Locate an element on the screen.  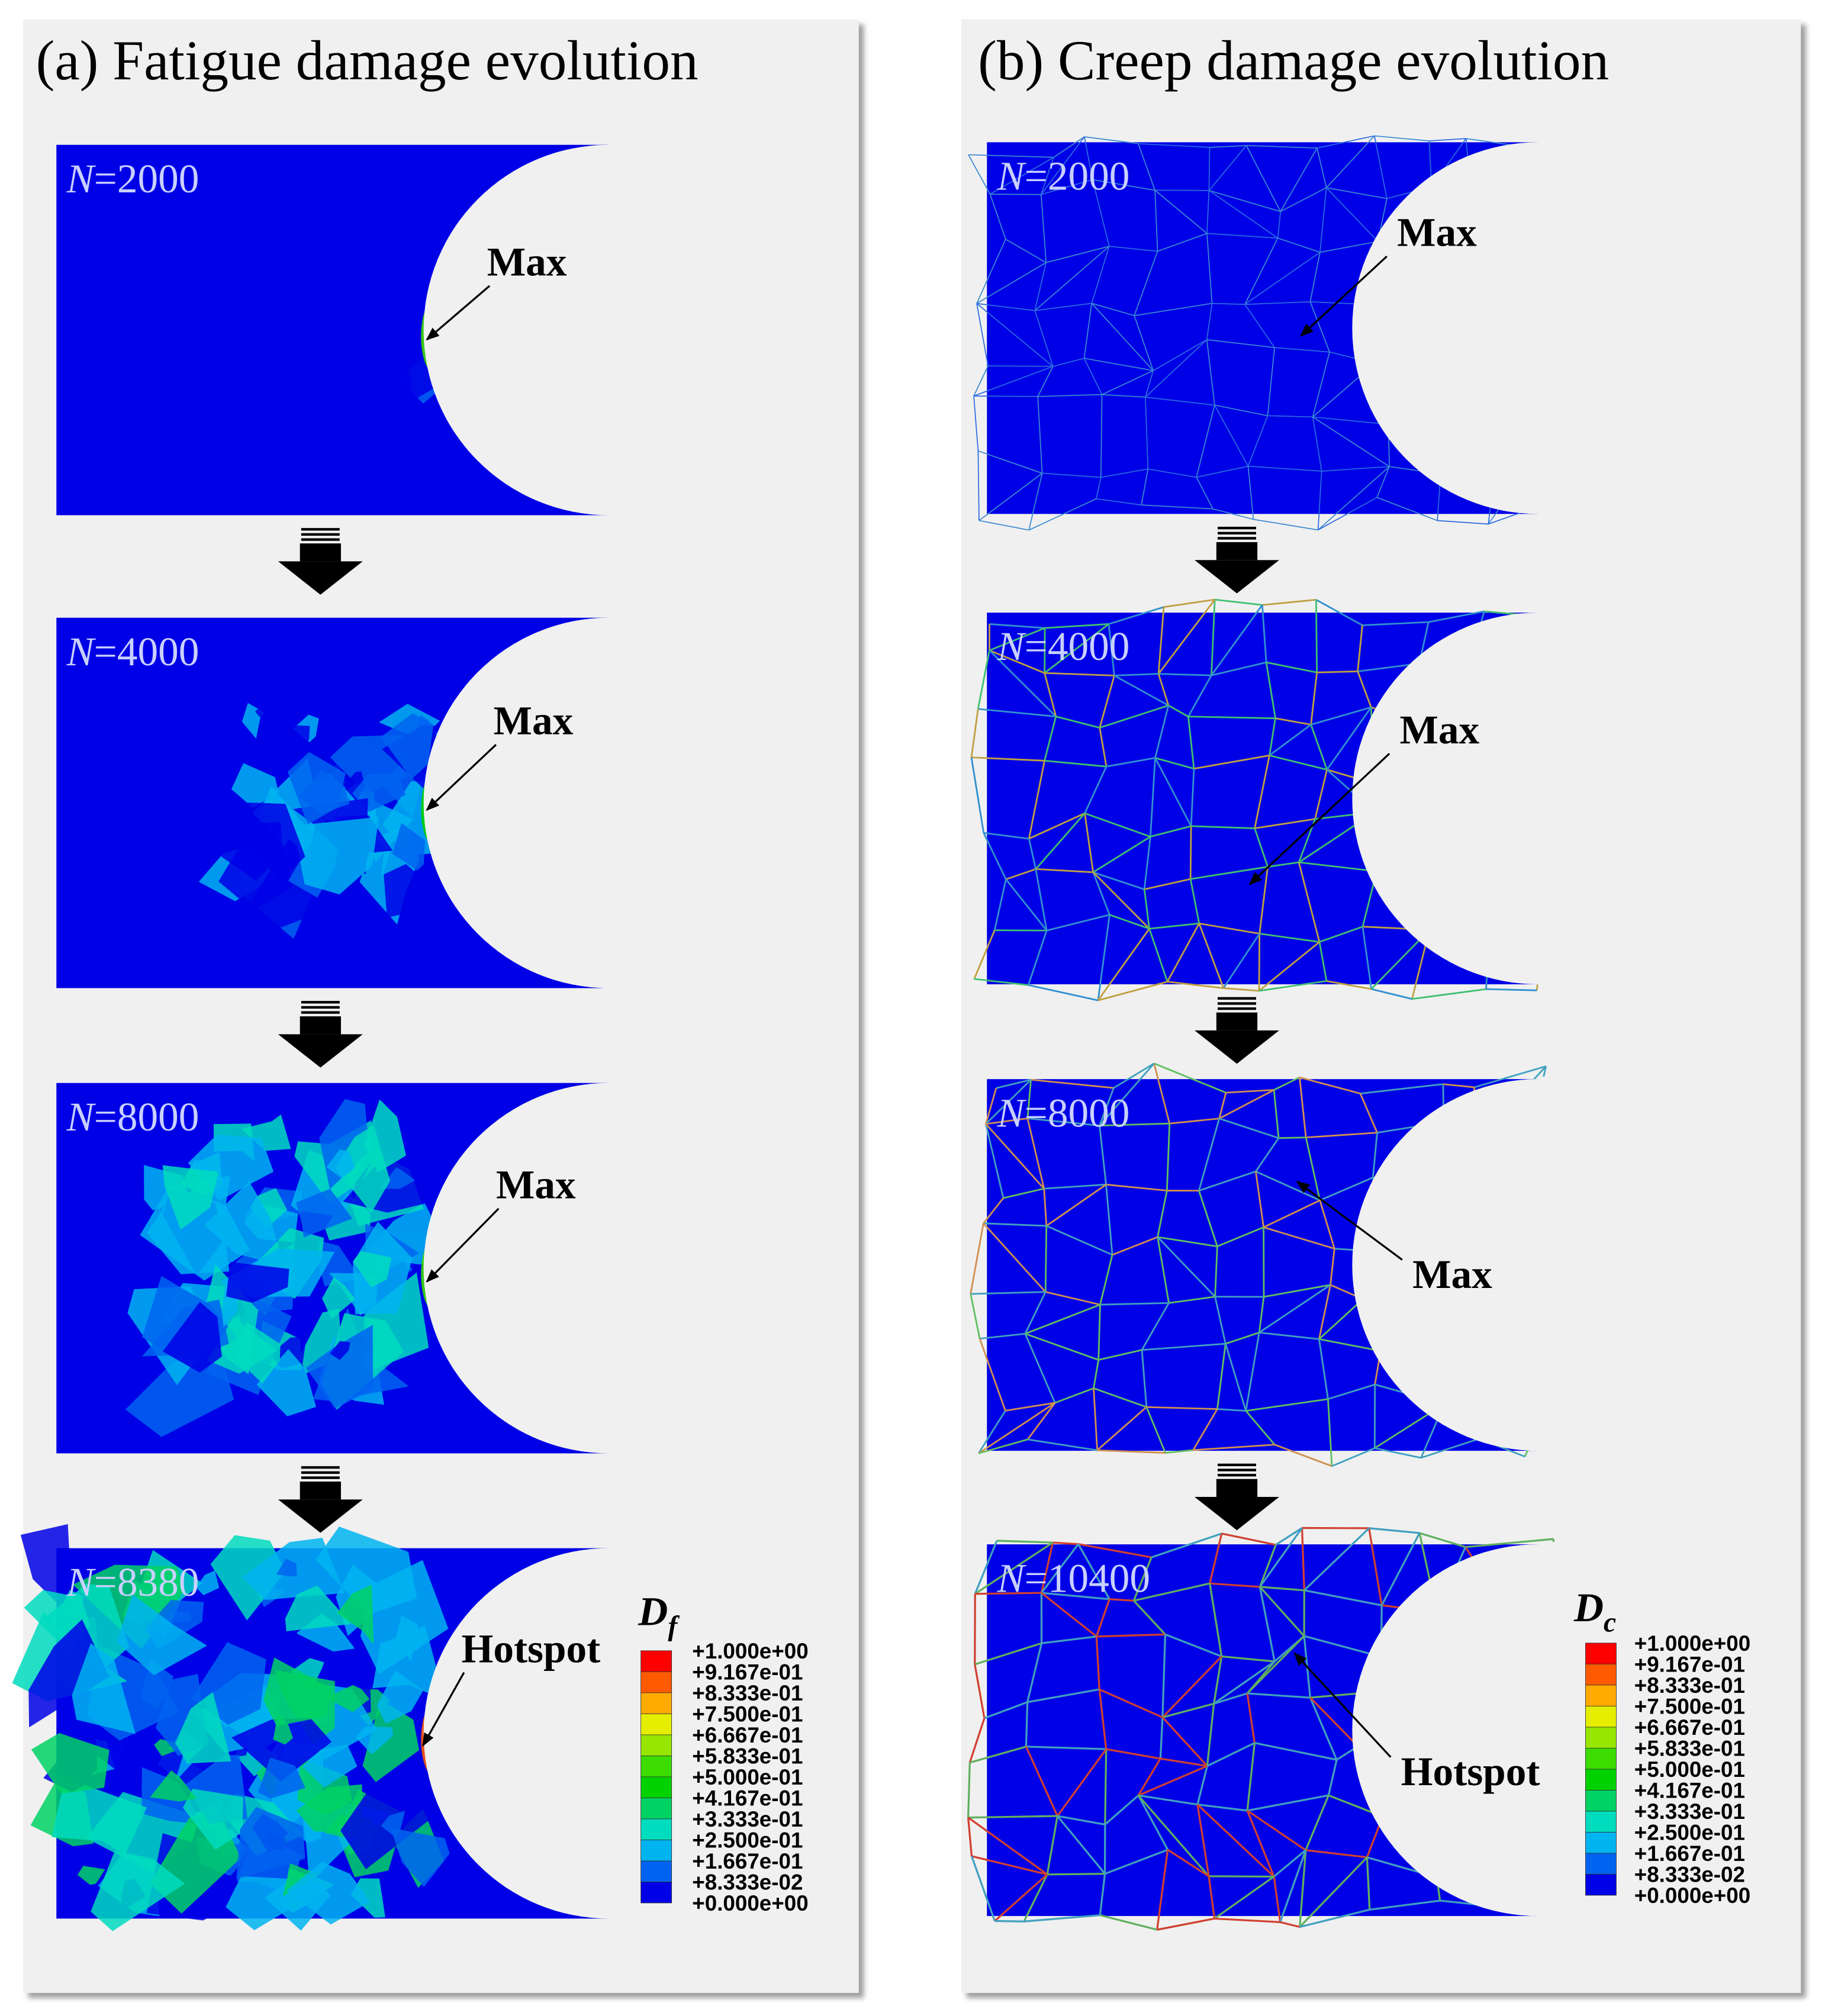
step-label: N=4000 is located at coordinates (1063, 646).